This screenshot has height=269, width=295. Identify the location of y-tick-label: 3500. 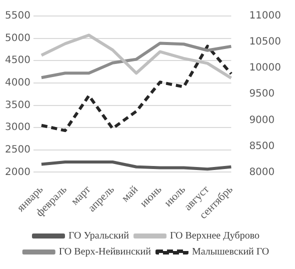
(17, 105).